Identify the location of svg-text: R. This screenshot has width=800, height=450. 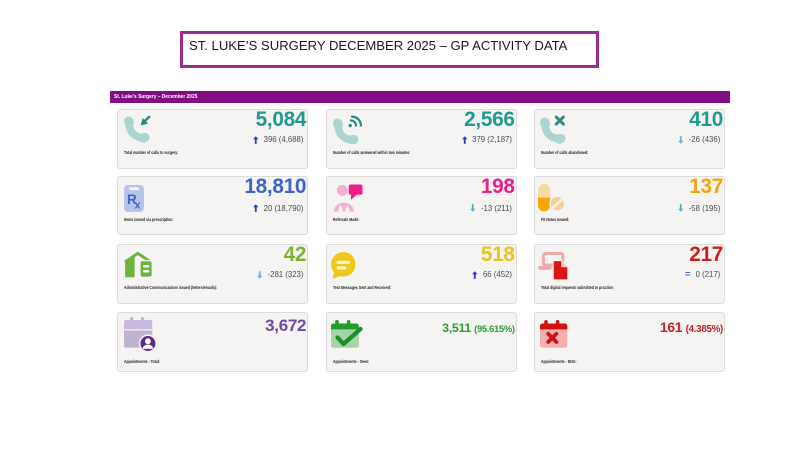
(132, 199).